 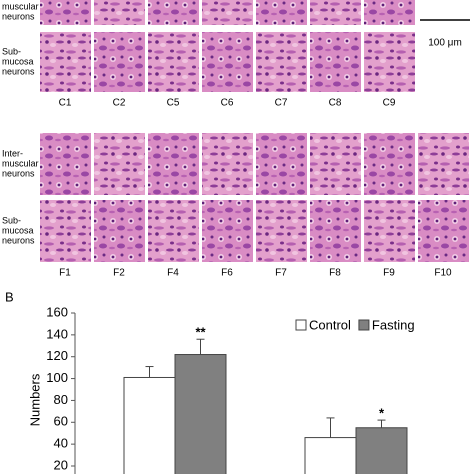 What do you see at coordinates (227, 103) in the screenshot?
I see `column-label: C6` at bounding box center [227, 103].